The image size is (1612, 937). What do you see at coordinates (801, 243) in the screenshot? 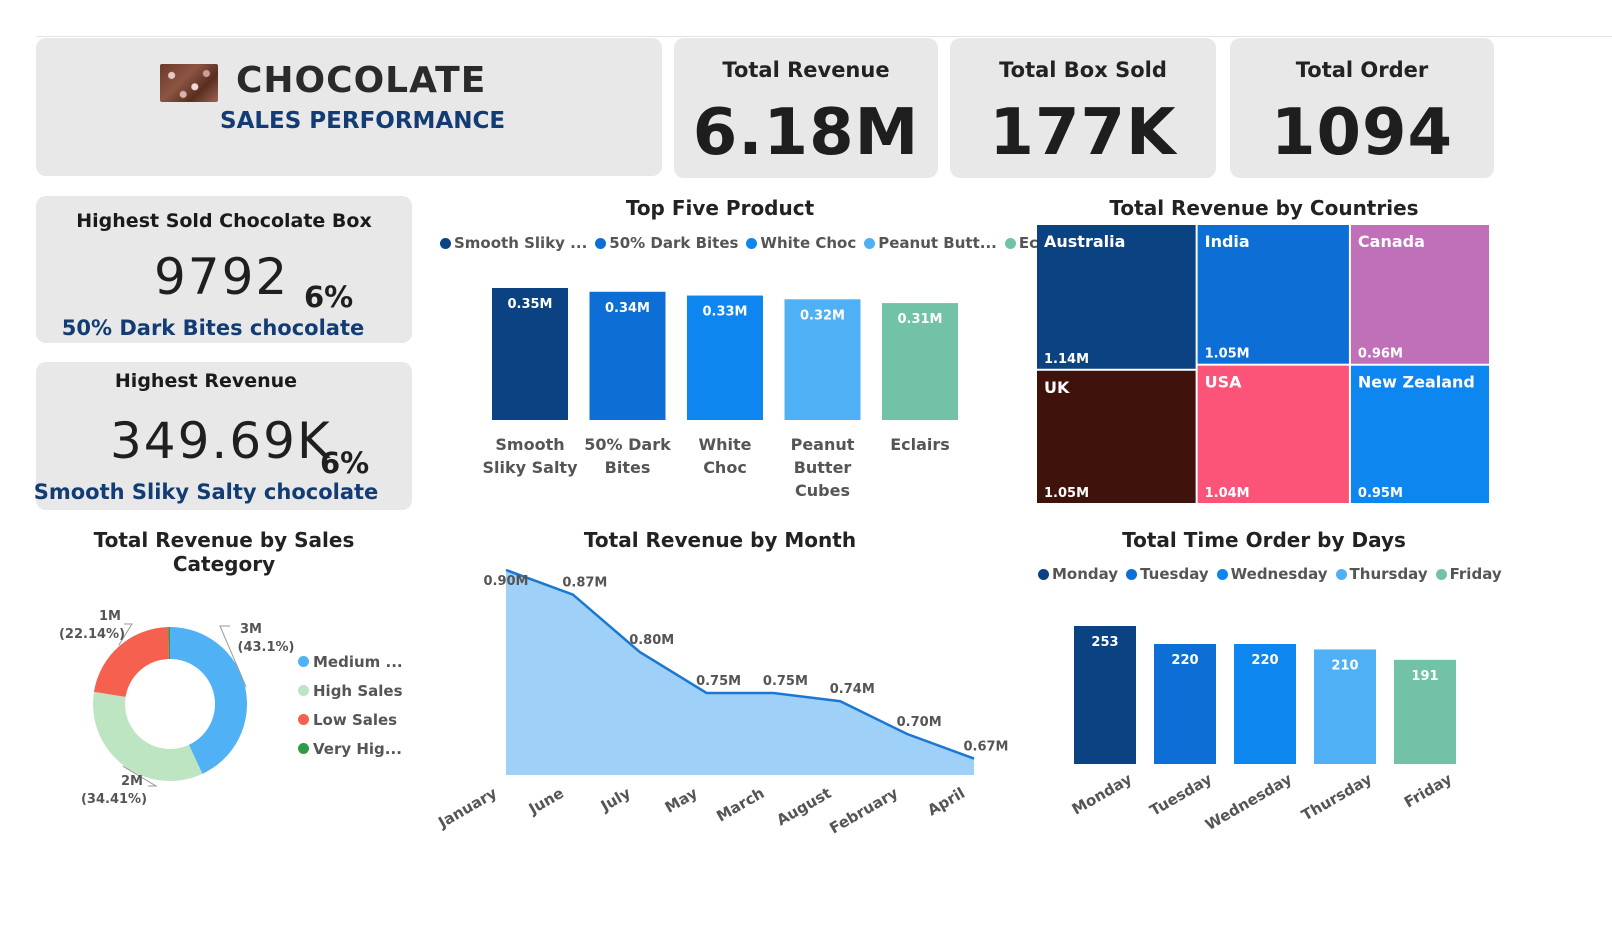
I see `product-legend-item: White Choc` at bounding box center [801, 243].